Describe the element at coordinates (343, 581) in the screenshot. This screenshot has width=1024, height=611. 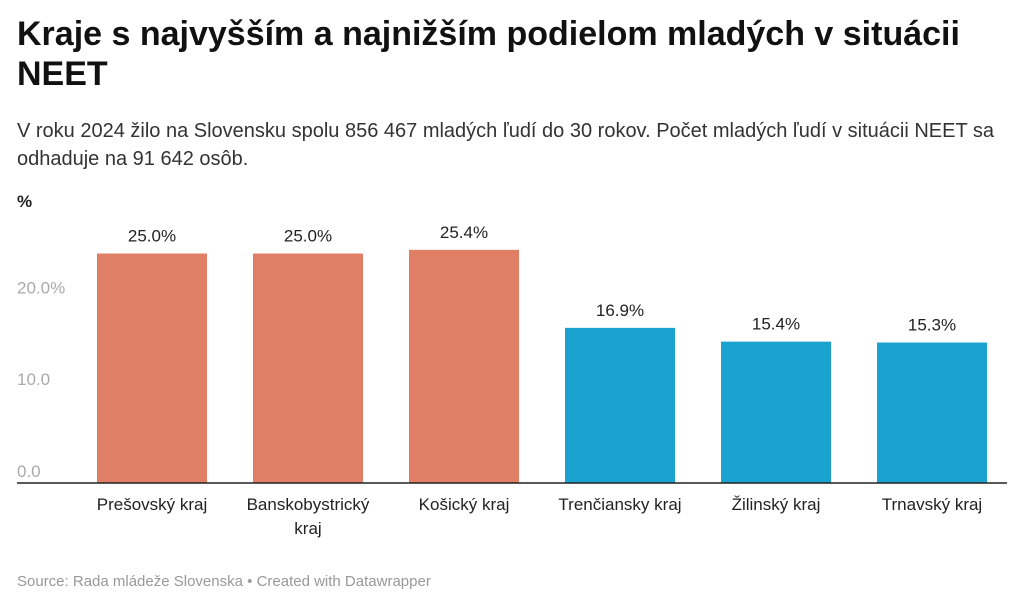
I see `credit-note: Created with Datawrapper` at that location.